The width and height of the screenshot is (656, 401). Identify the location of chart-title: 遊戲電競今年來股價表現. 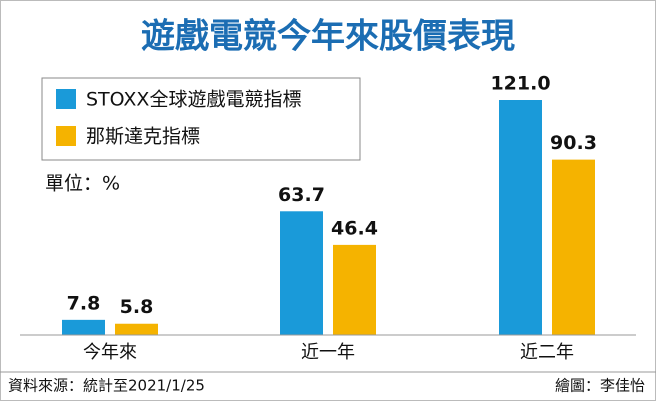
(328, 37).